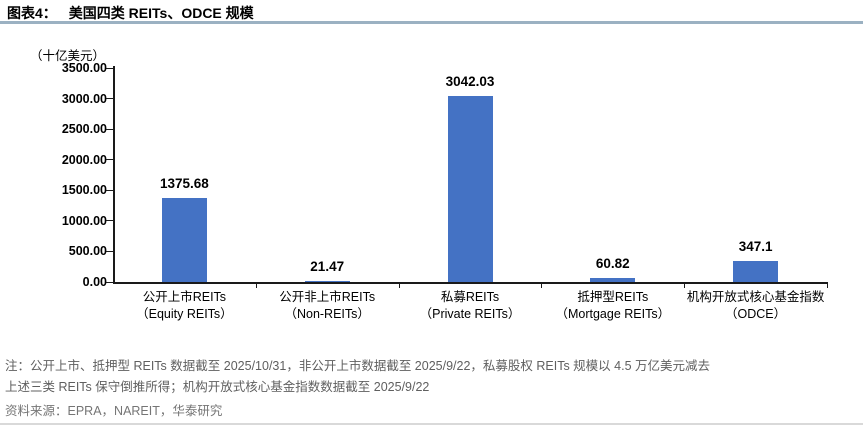 The image size is (863, 426). I want to click on x-axis-line, so click(470, 283).